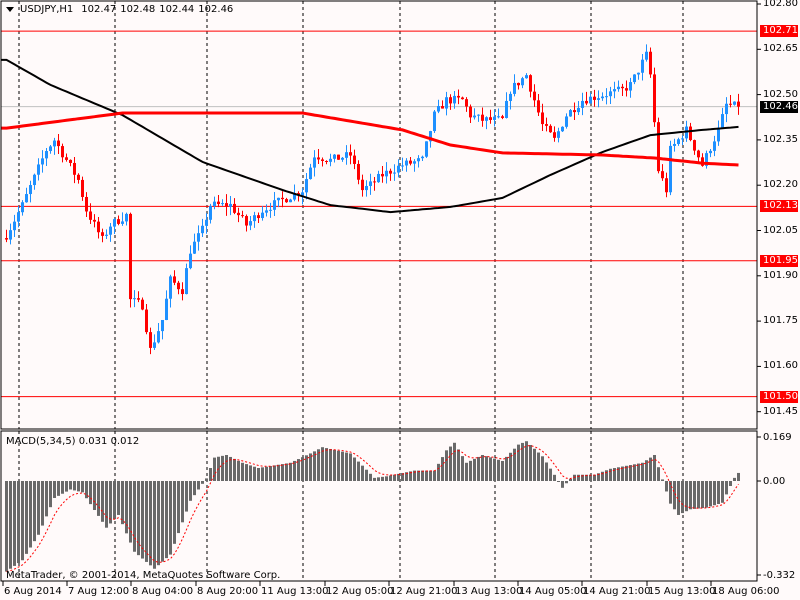  Describe the element at coordinates (73, 441) in the screenshot. I see `macd-label: MACD(5,34,5) 0.031 0.012` at that location.